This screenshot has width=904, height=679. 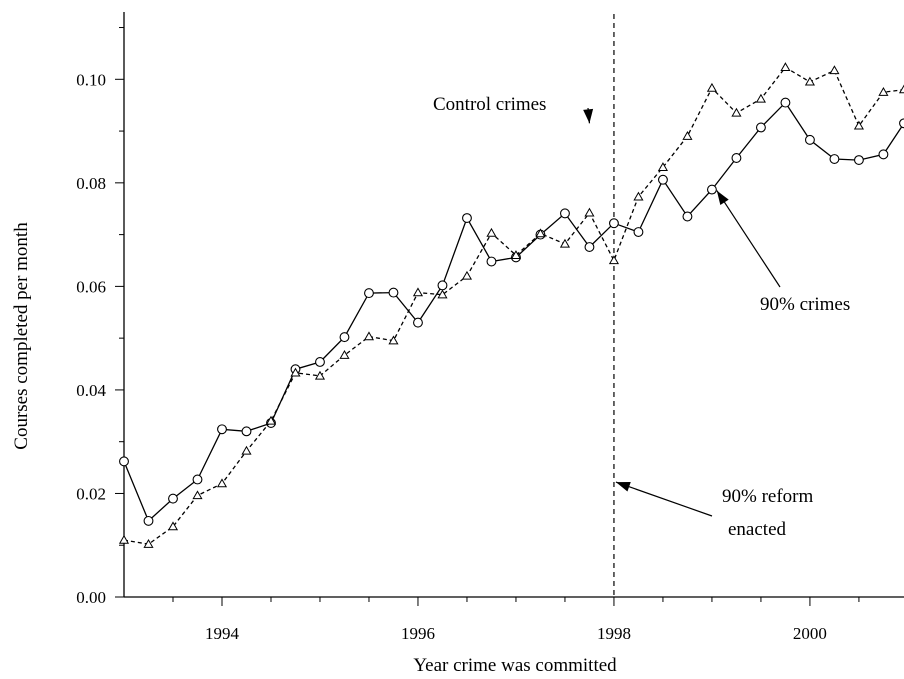 I want to click on control-crimes-arrow-head, so click(x=588, y=116).